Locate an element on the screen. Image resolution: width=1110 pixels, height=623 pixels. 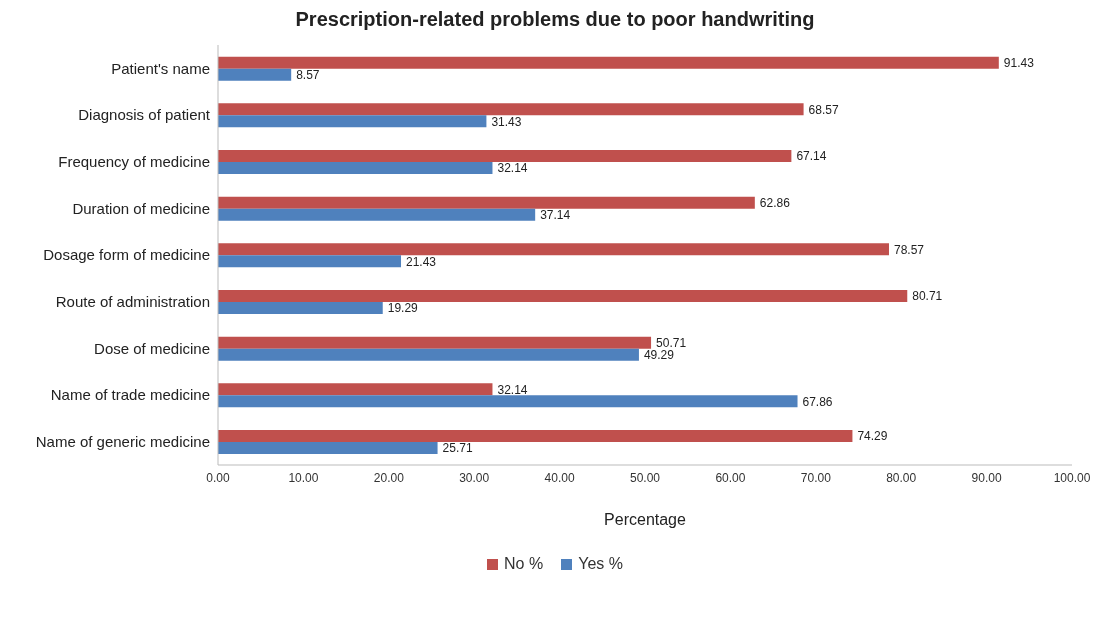
chart-title: Prescription-related problems due to poor handwriting is located at coordinates (555, 19).